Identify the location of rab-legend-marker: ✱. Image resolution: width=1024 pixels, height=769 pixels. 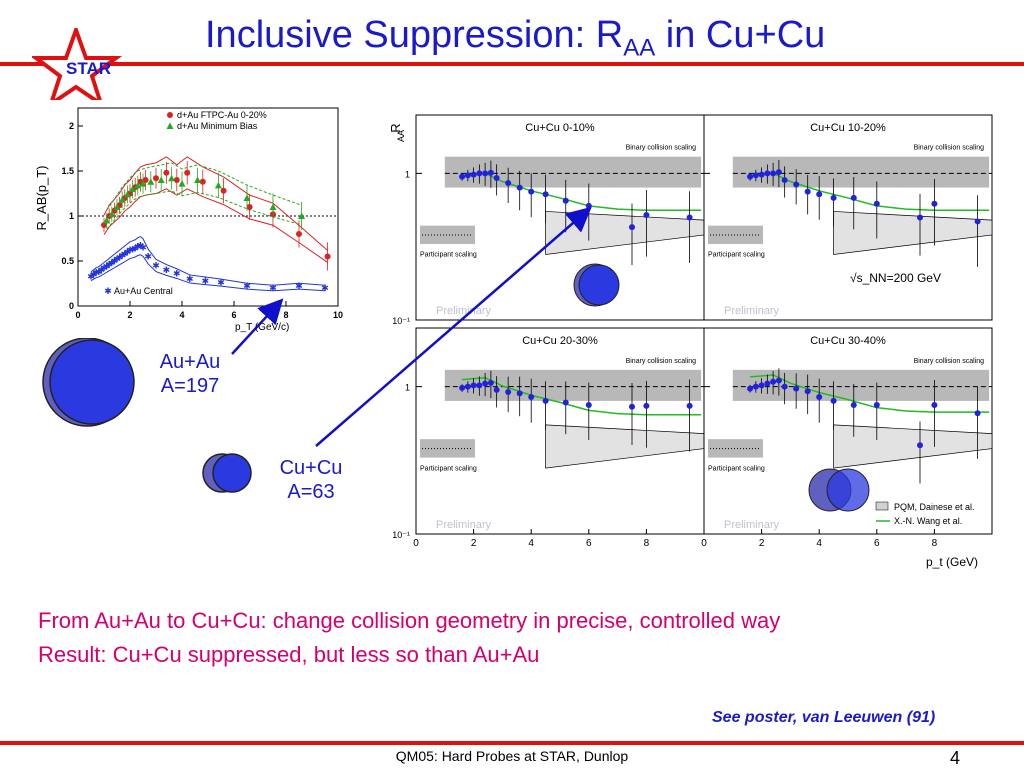
(108, 291).